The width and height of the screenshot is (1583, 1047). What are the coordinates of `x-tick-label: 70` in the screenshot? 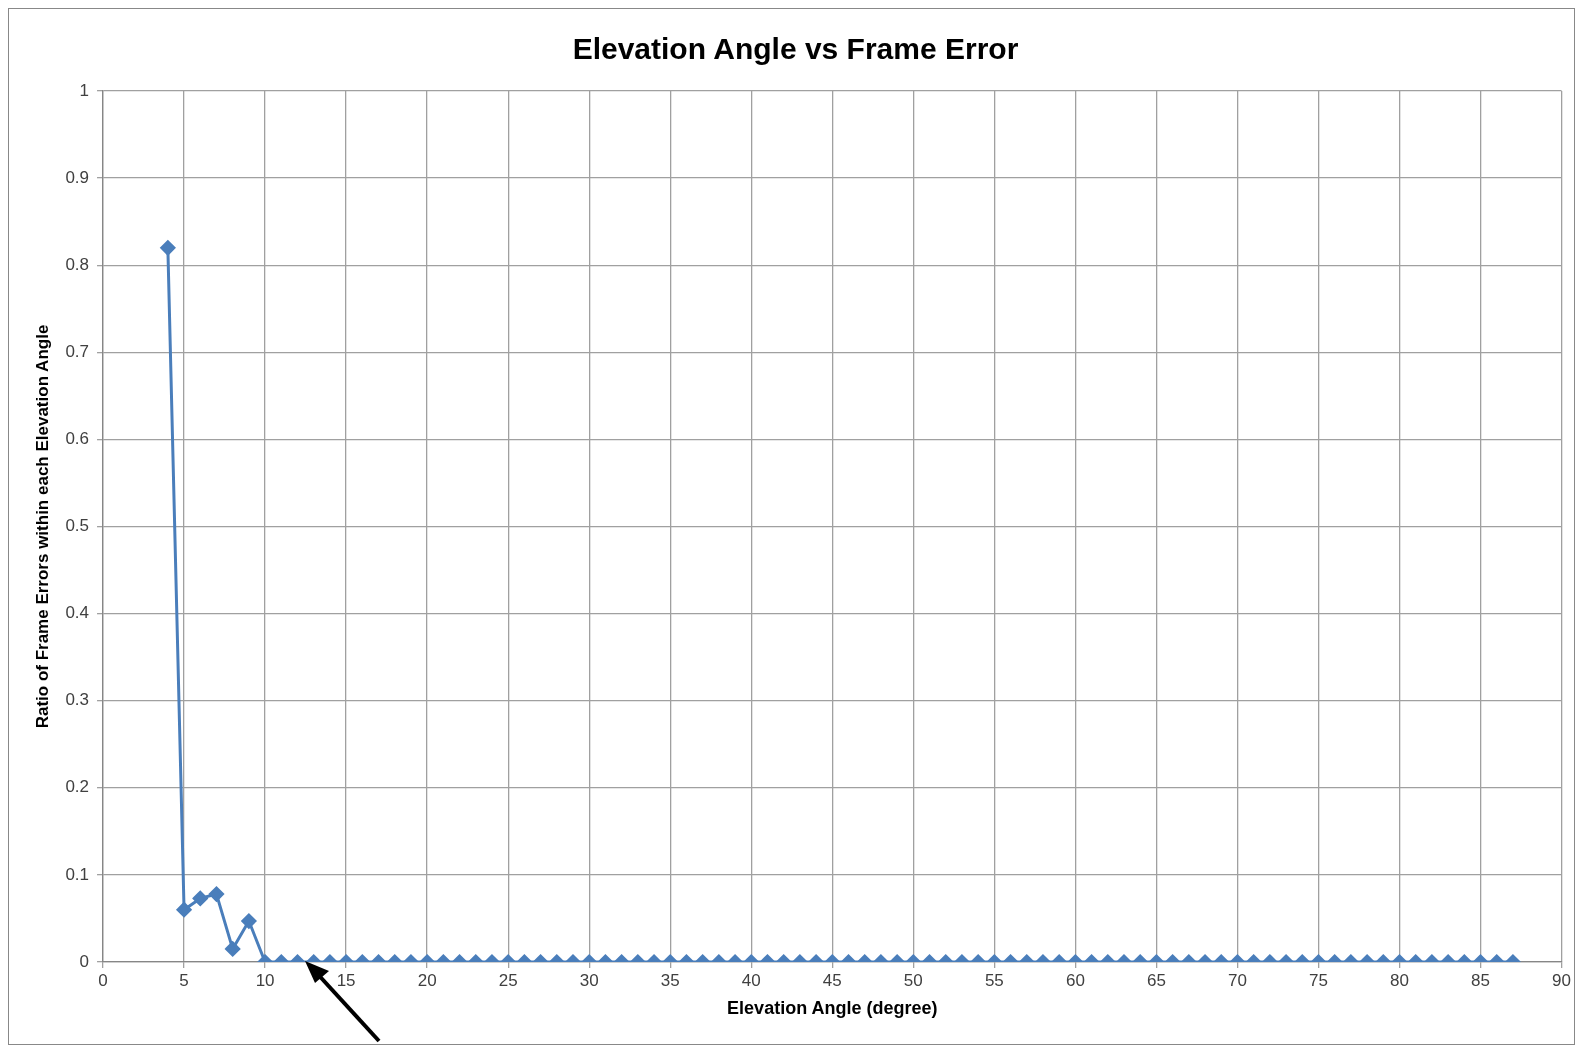 It's located at (1237, 980).